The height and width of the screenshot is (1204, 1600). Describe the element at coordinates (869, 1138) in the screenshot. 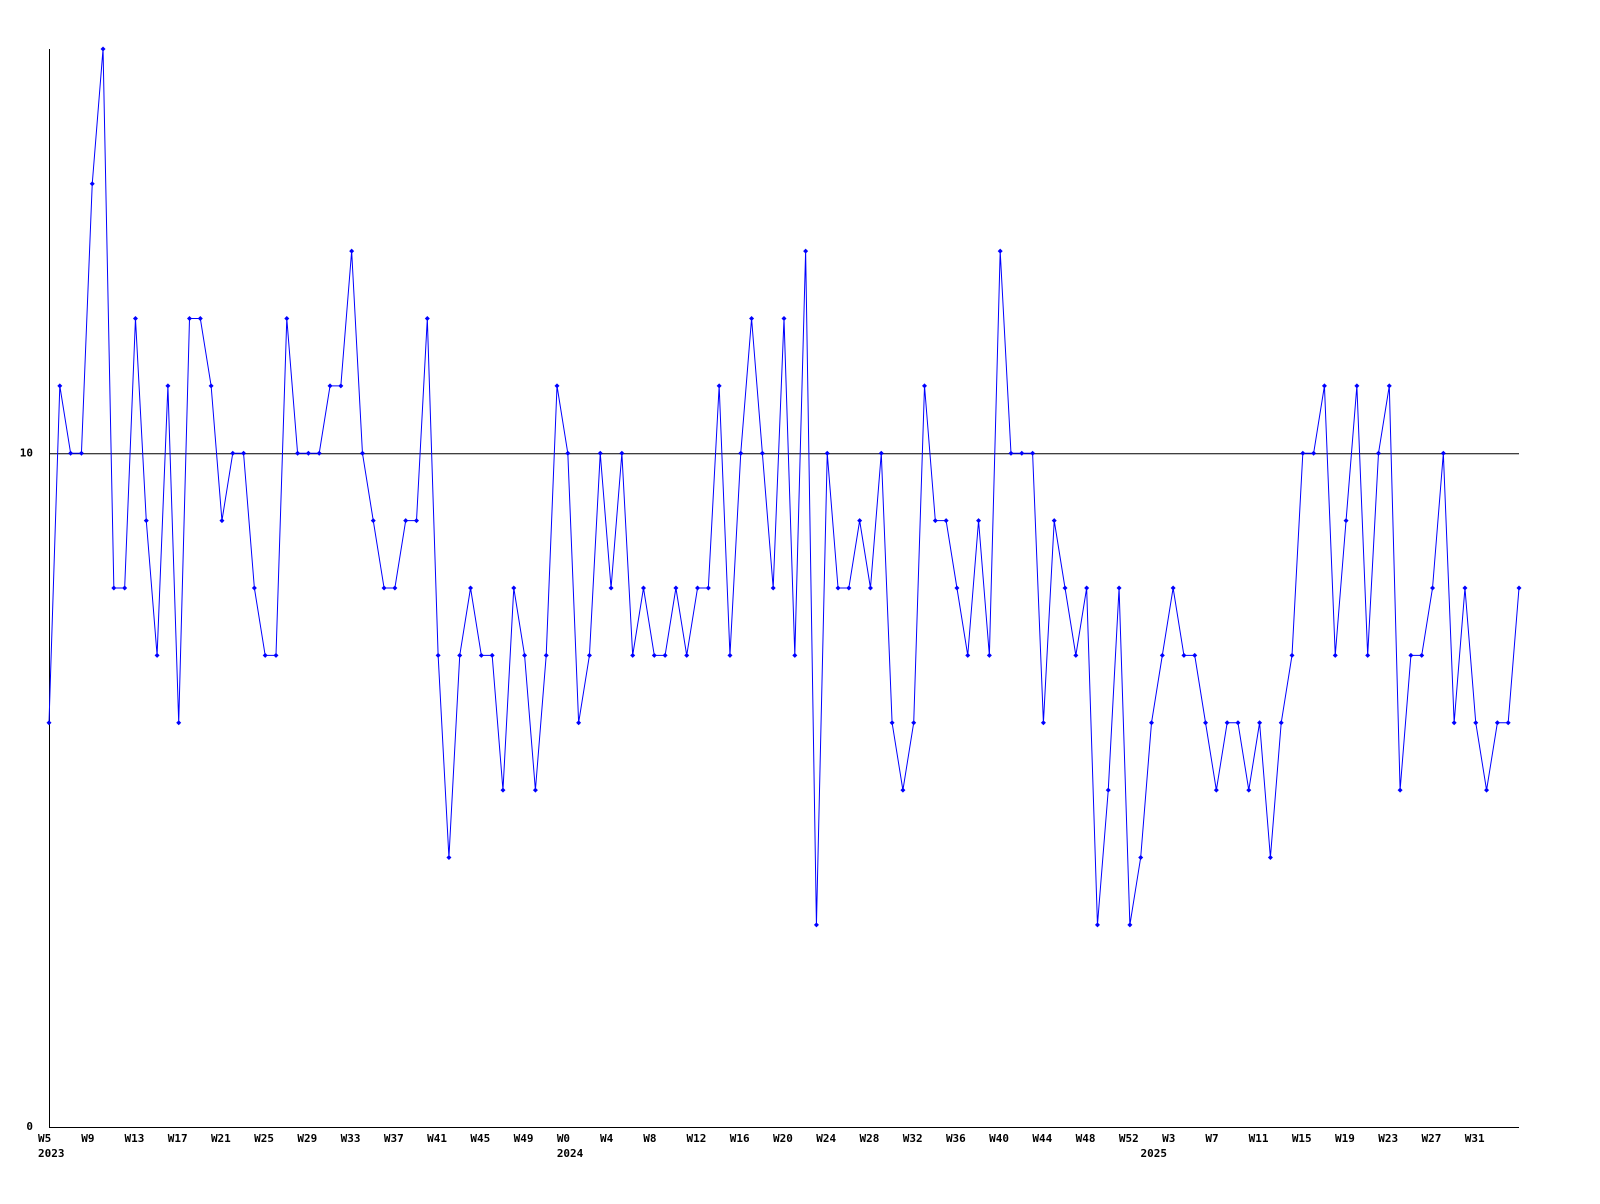

I see `x-tick-label: W28` at that location.